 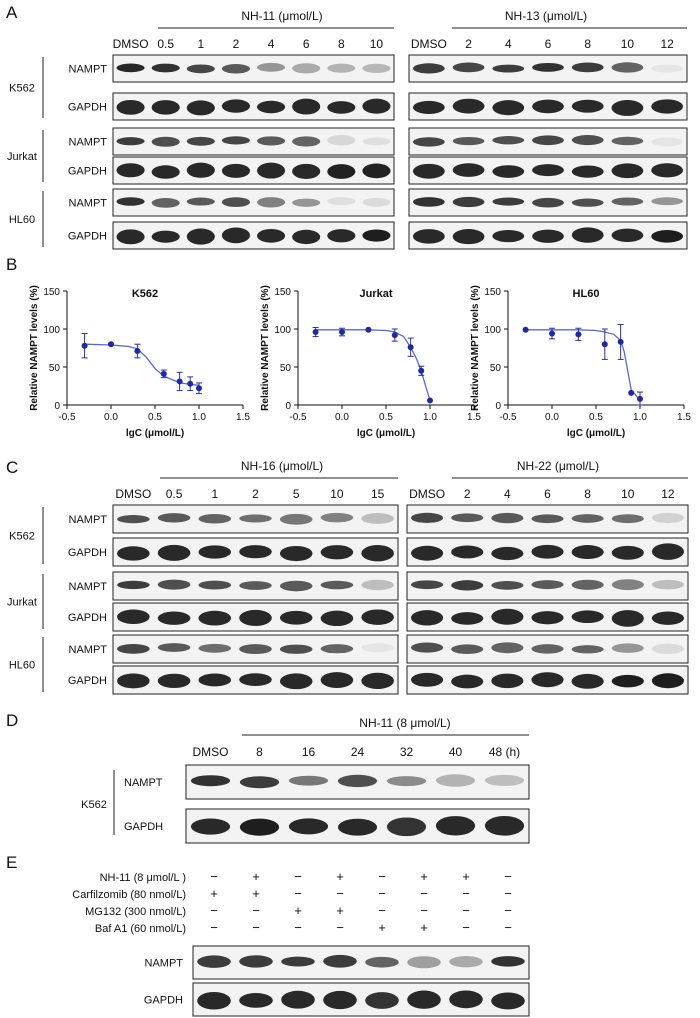 I want to click on lane-label: 8, so click(x=341, y=44).